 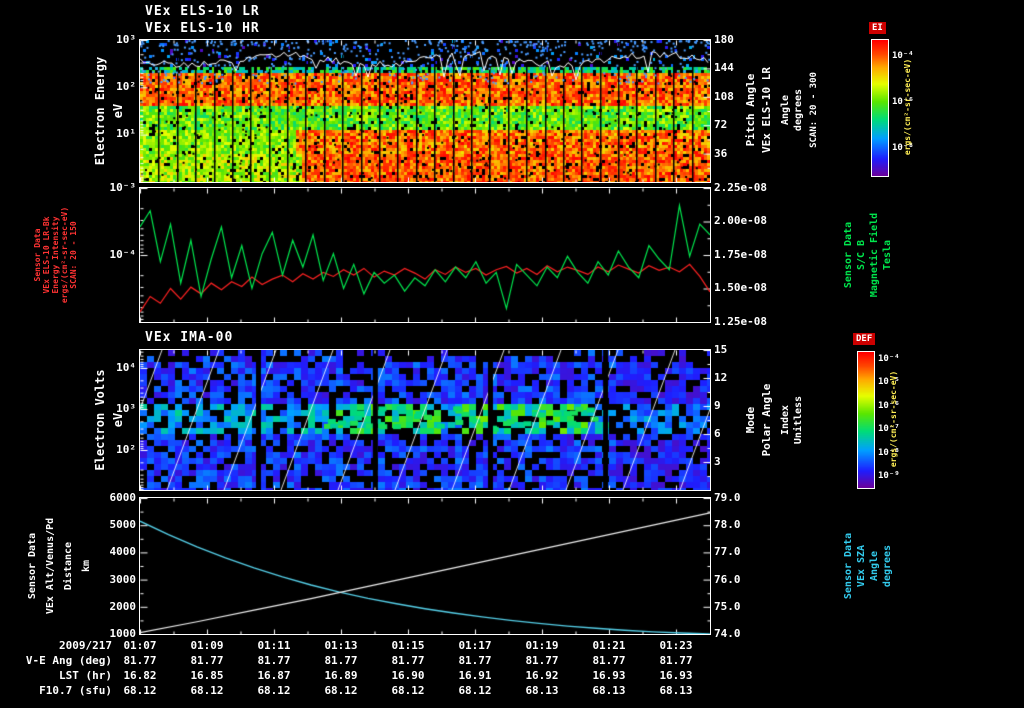 I want to click on timeline-value-0-5: 81.77, so click(x=475, y=660).